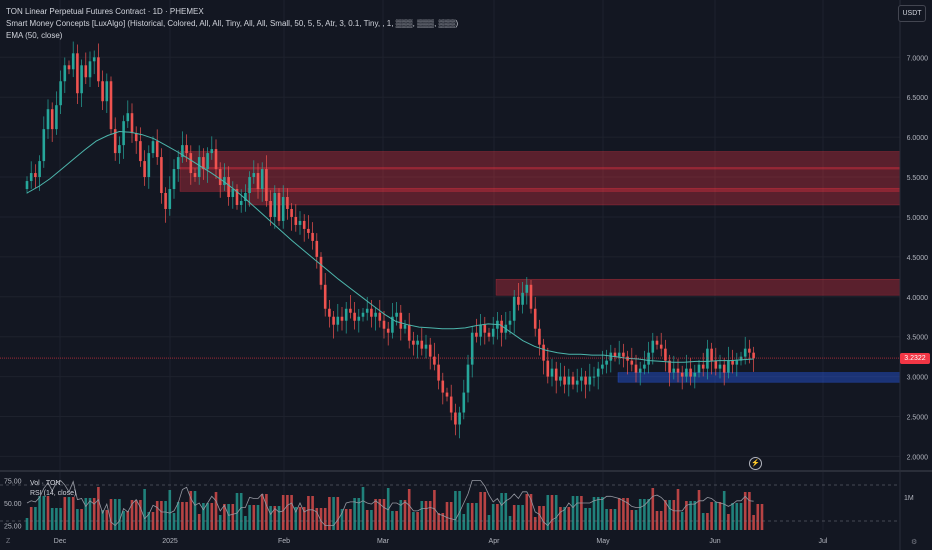  I want to click on volume-label: Vol · TON, so click(45, 483).